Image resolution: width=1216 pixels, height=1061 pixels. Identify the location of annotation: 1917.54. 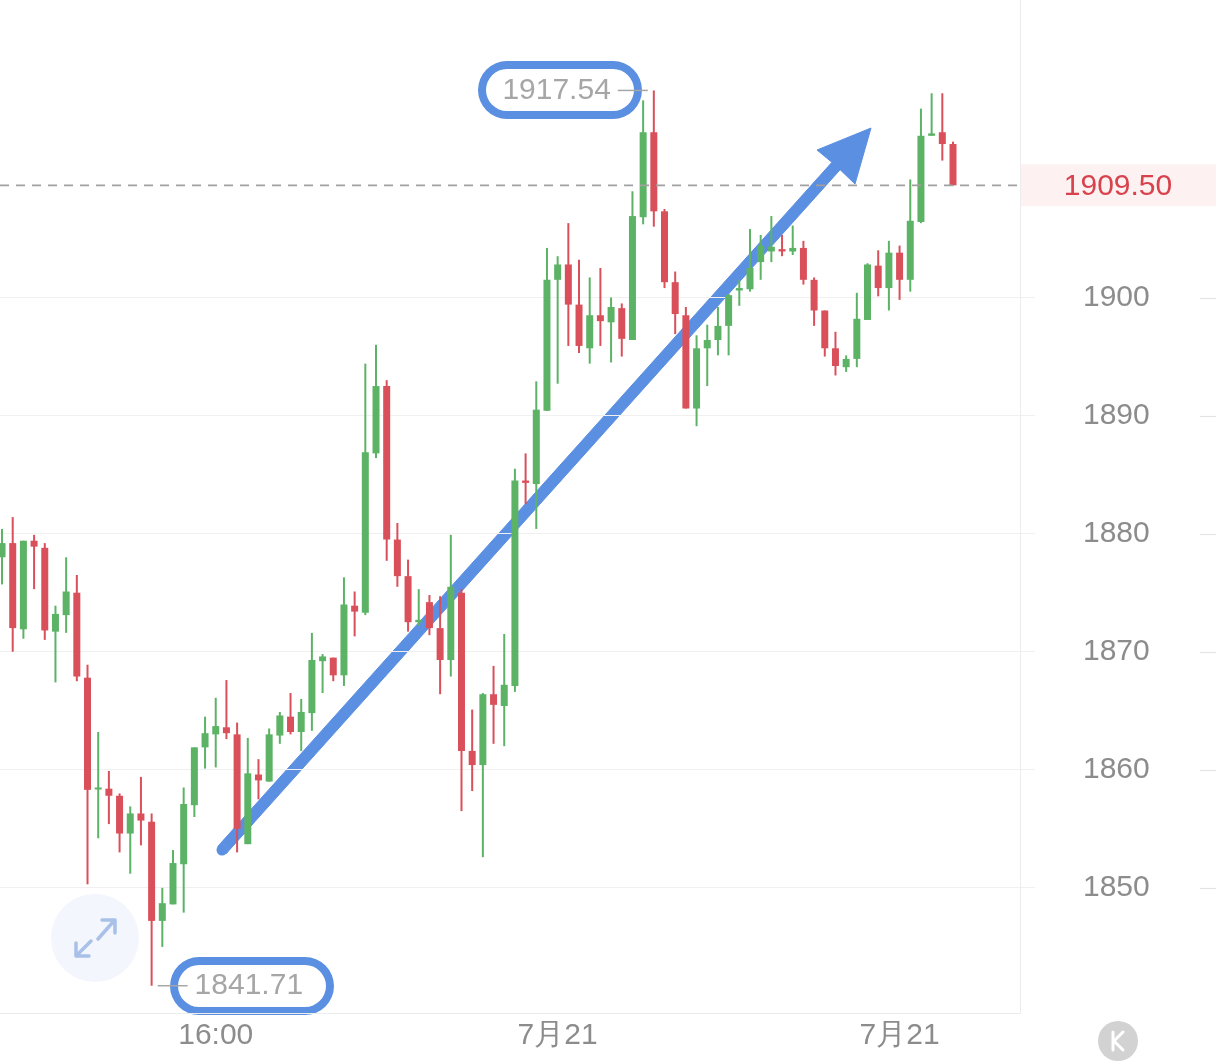
(556, 88).